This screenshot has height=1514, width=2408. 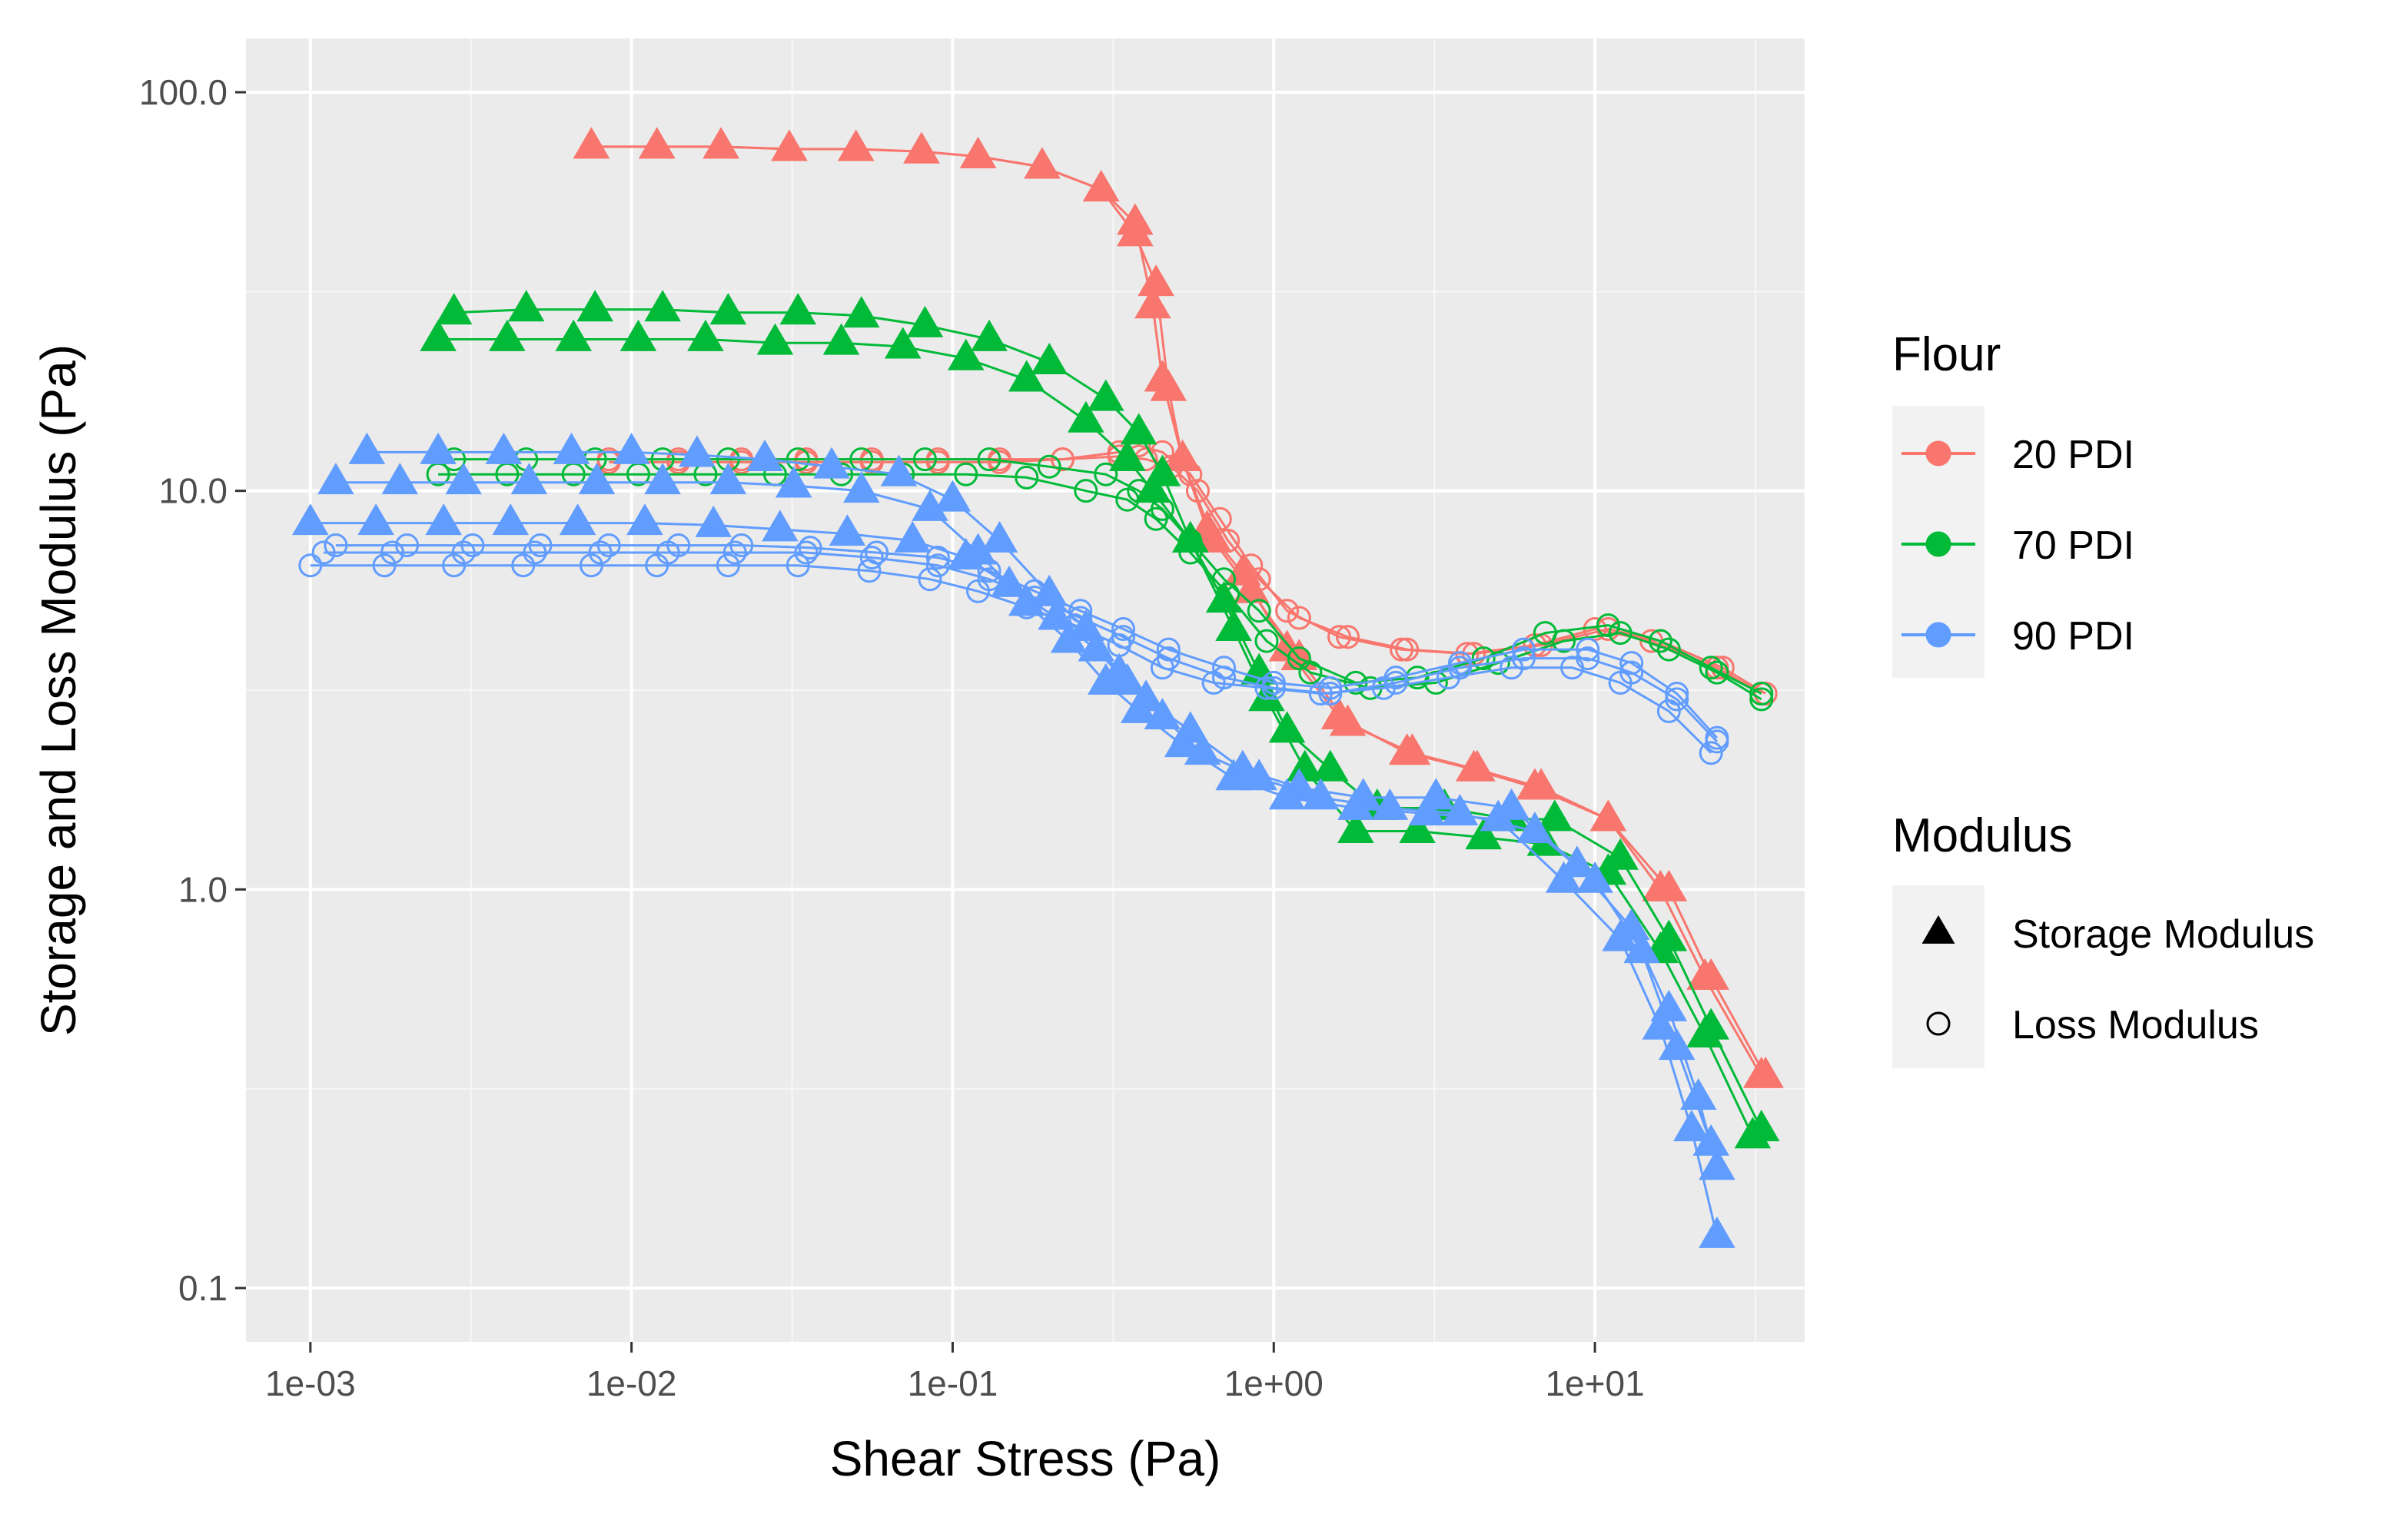 I want to click on legend-modulus-keys-bg, so click(x=1938, y=976).